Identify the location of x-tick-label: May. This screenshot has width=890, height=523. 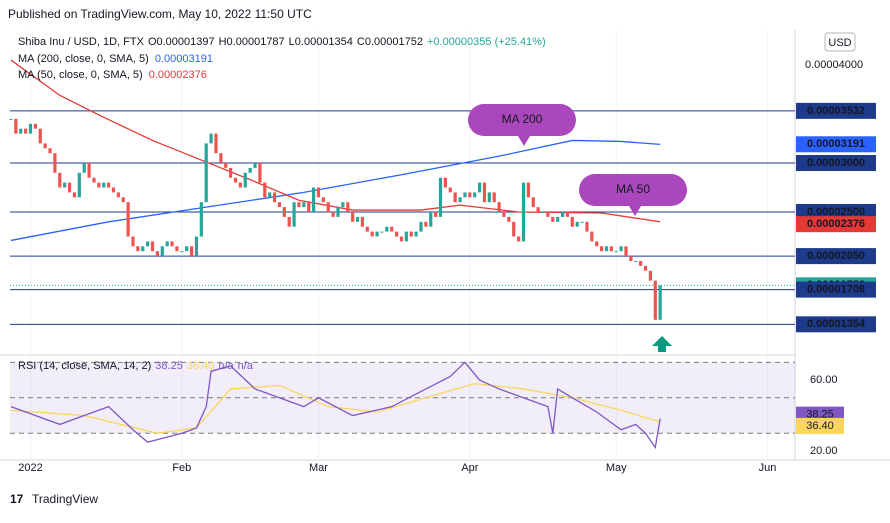
(616, 468).